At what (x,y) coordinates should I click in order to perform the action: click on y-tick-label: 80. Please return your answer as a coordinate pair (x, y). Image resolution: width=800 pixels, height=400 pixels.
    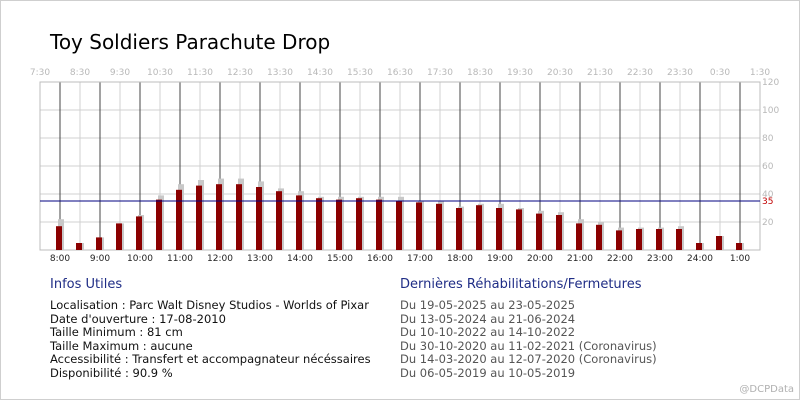
    Looking at the image, I should click on (768, 139).